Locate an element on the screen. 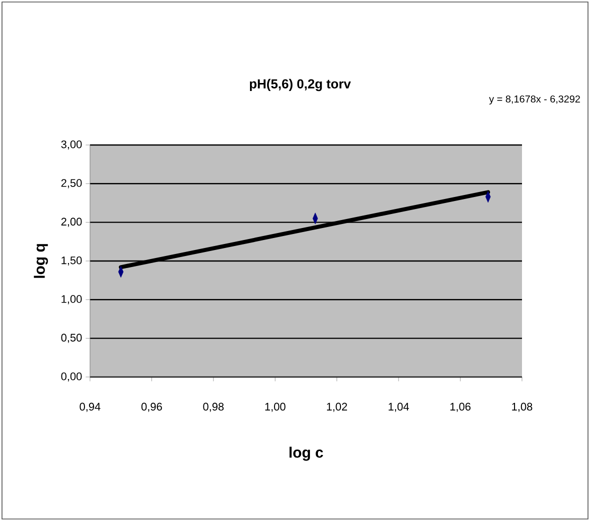 The width and height of the screenshot is (590, 521). y-tick-label: 2,00 is located at coordinates (71, 222).